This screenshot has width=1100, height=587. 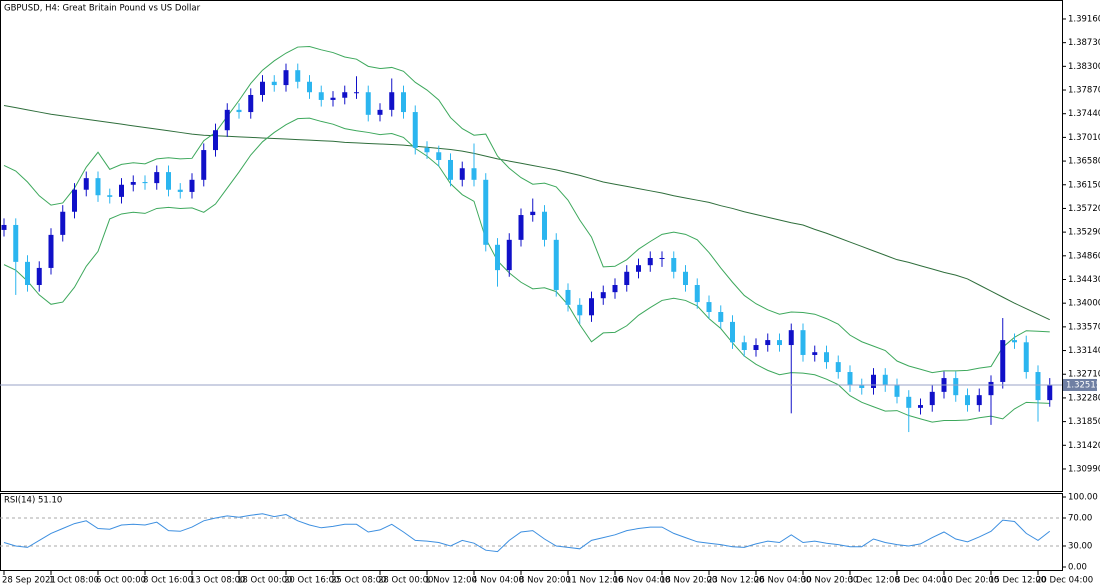 I want to click on y-tick-label: 0.00, so click(x=1077, y=568).